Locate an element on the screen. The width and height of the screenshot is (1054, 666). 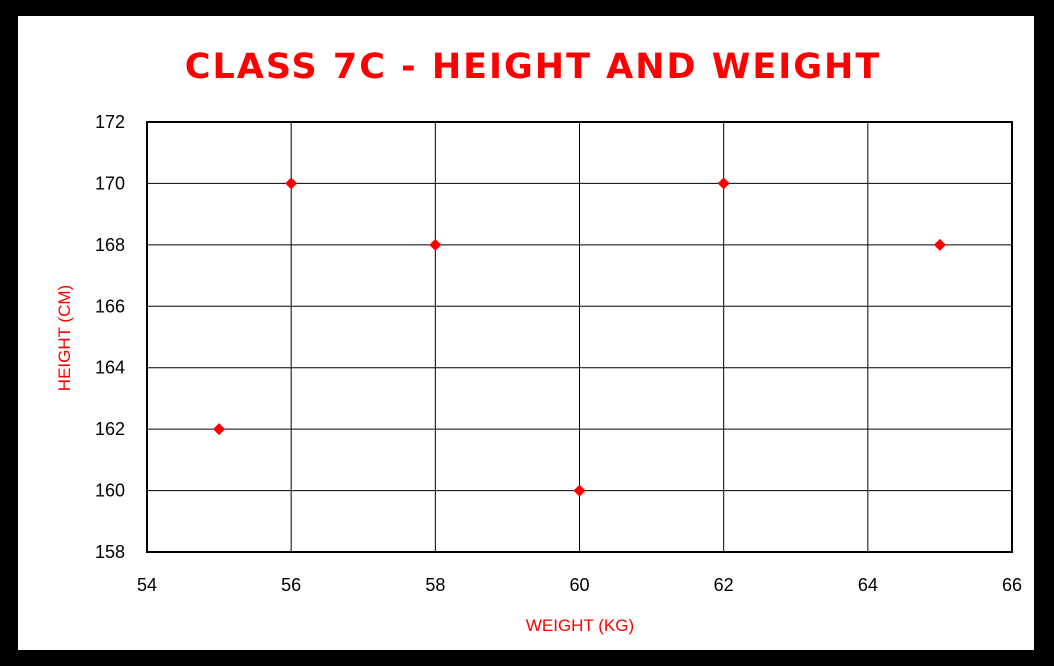
y-tick-label: 172 is located at coordinates (110, 122).